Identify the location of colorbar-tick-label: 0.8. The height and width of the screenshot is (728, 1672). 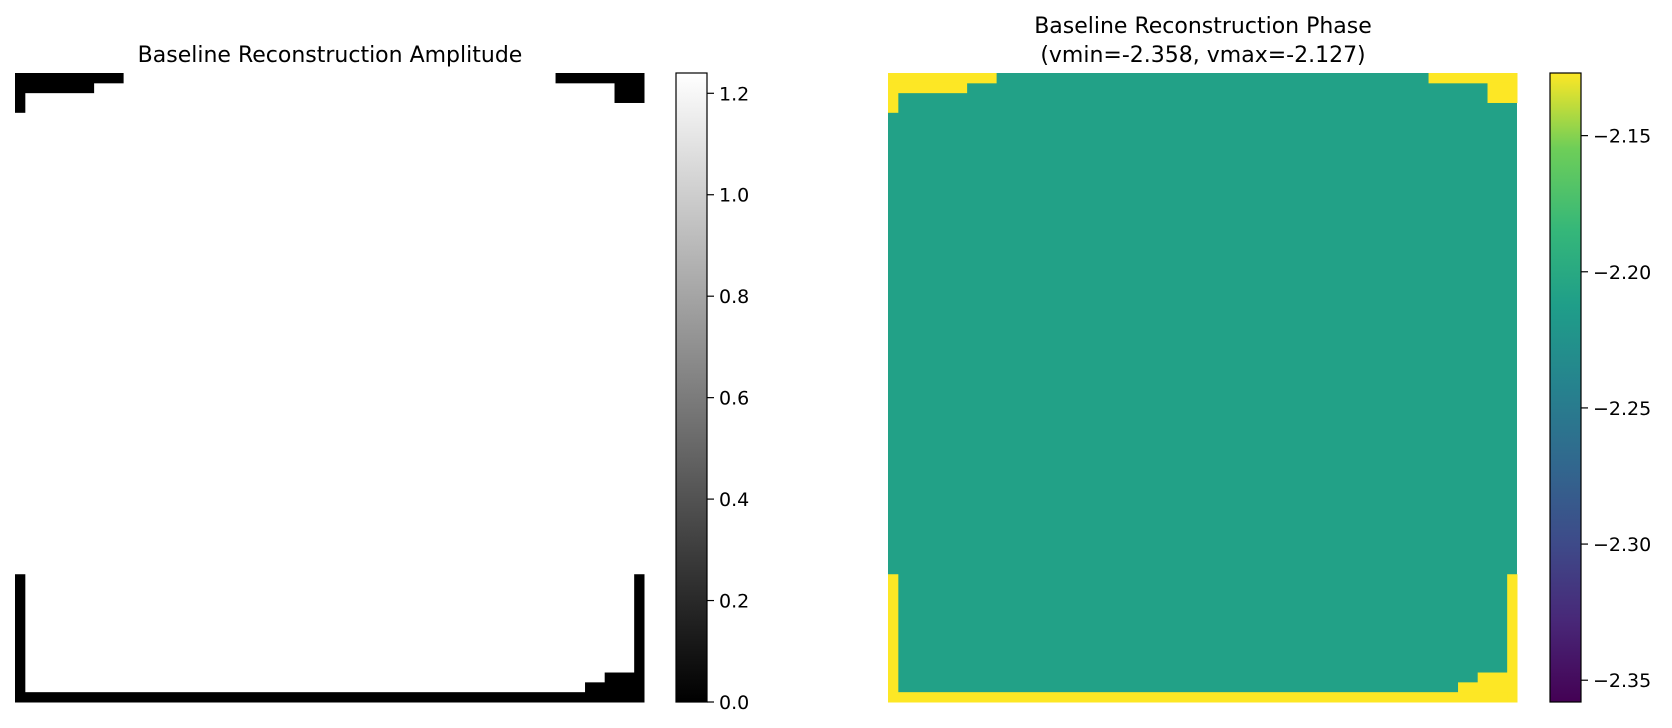
(734, 297).